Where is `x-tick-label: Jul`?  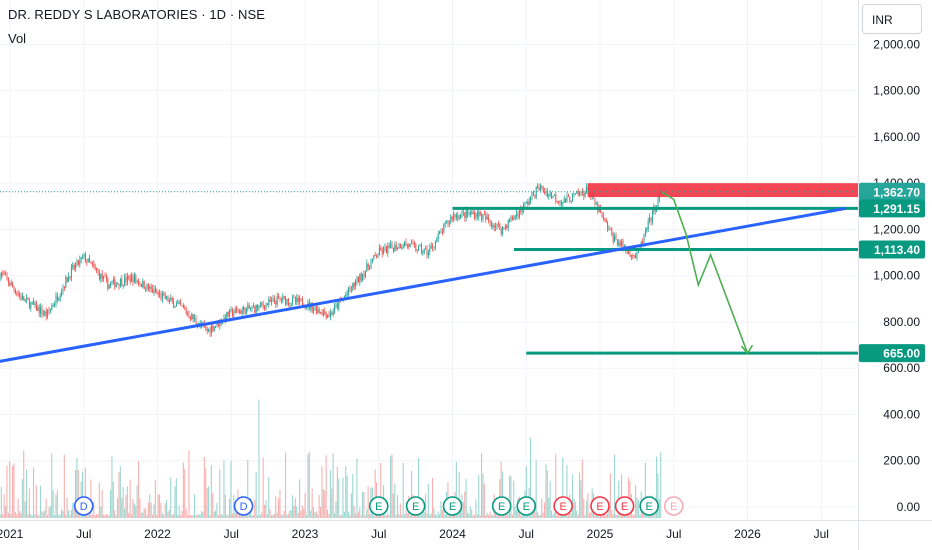 x-tick-label: Jul is located at coordinates (231, 534).